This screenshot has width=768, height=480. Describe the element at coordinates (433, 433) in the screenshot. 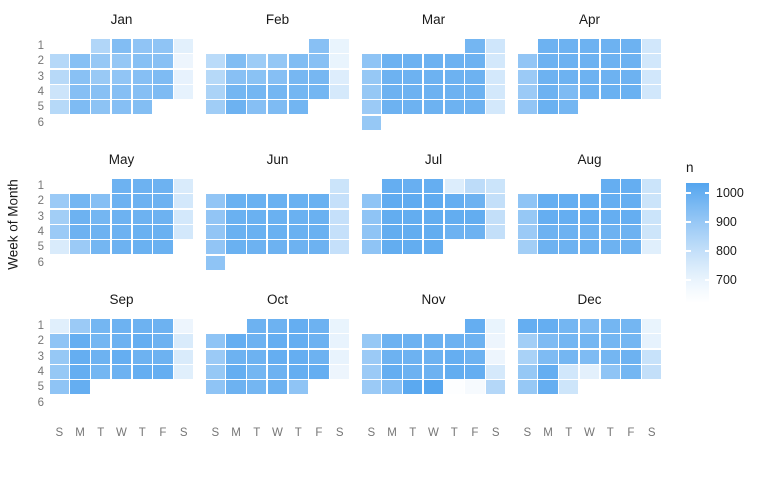

I see `day-axis-label: W` at that location.